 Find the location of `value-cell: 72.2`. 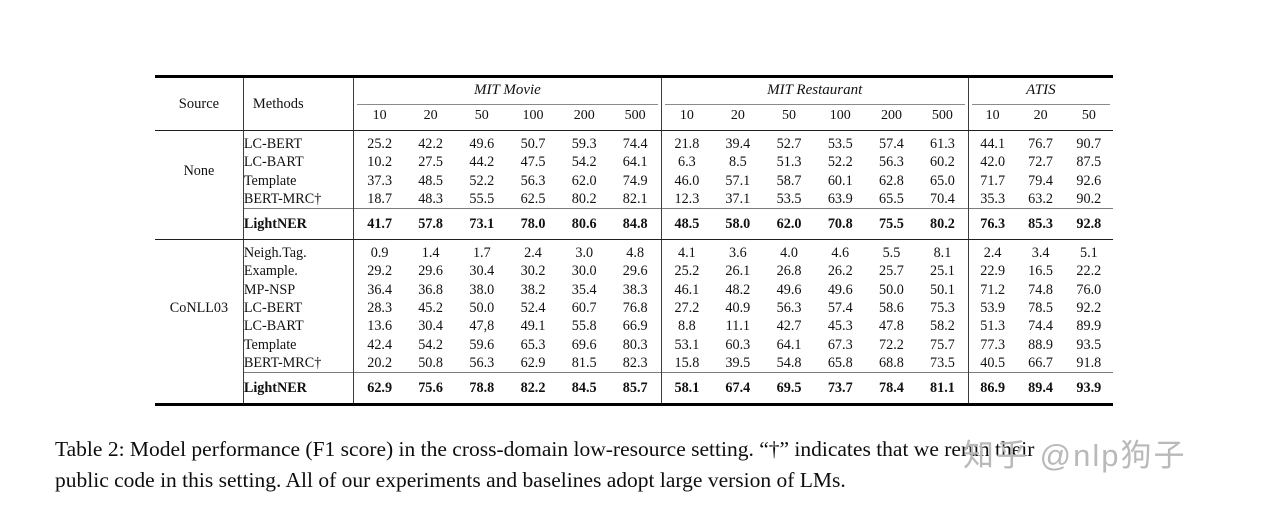

value-cell: 72.2 is located at coordinates (891, 344).